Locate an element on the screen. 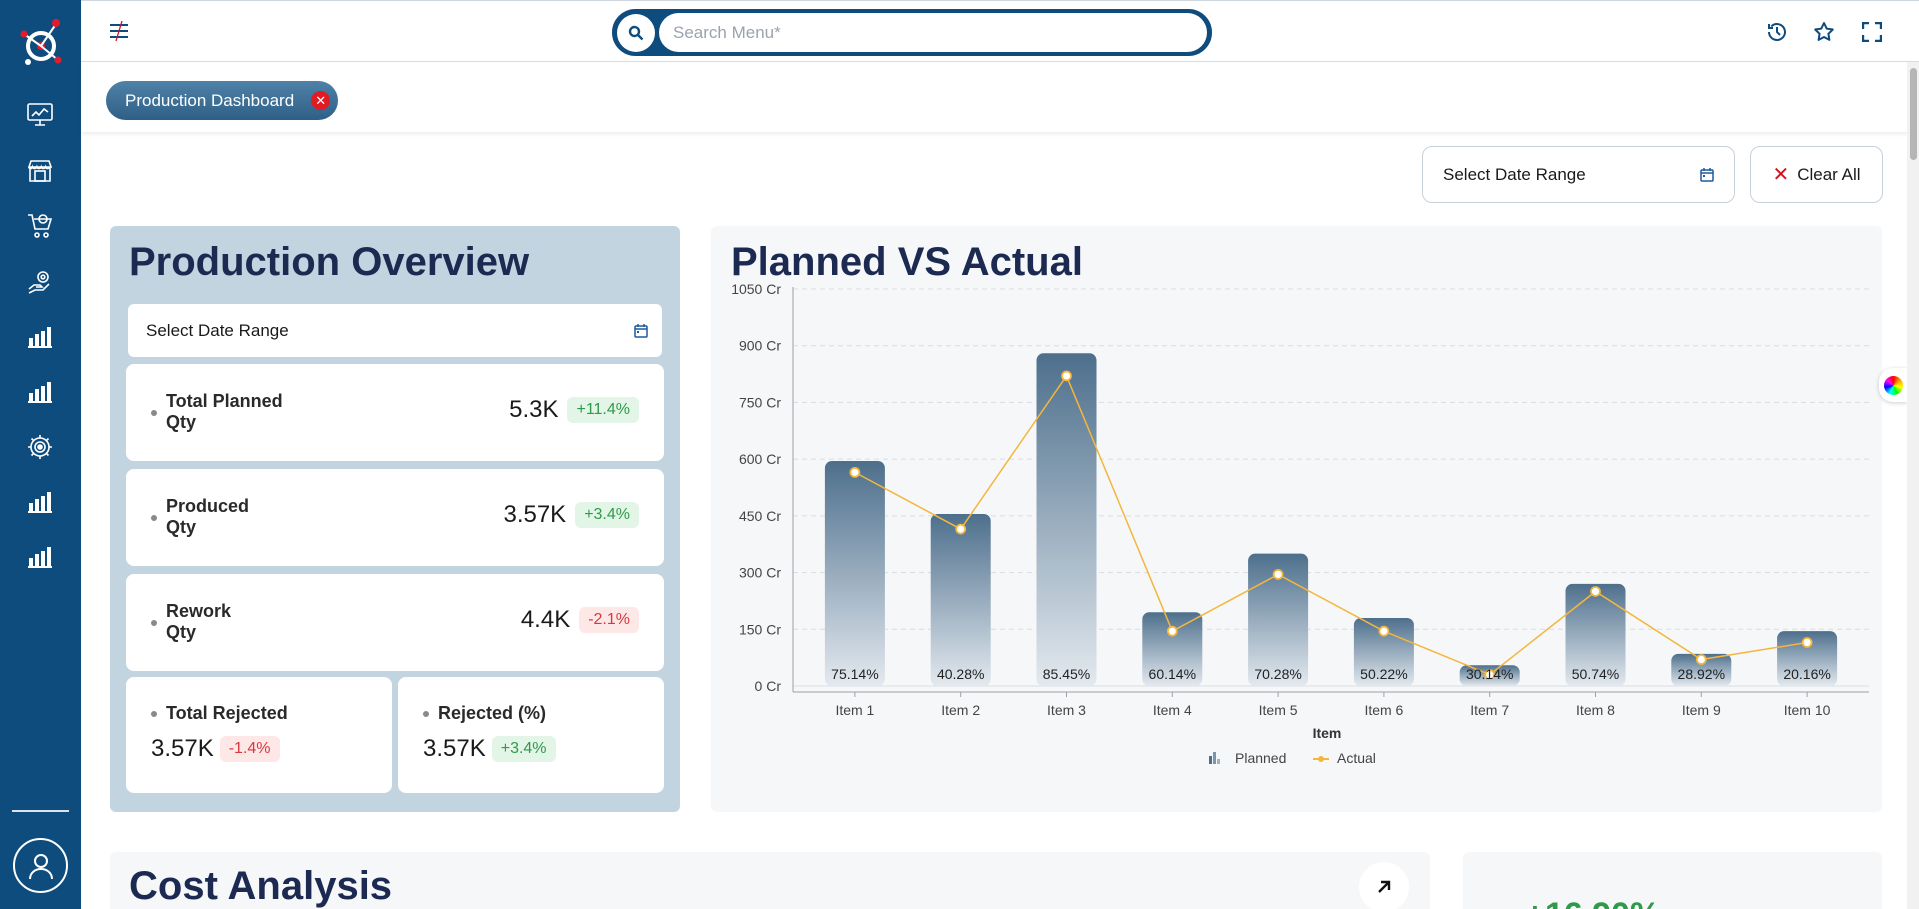 Image resolution: width=1919 pixels, height=909 pixels. trend-badge: +3.4% is located at coordinates (523, 749).